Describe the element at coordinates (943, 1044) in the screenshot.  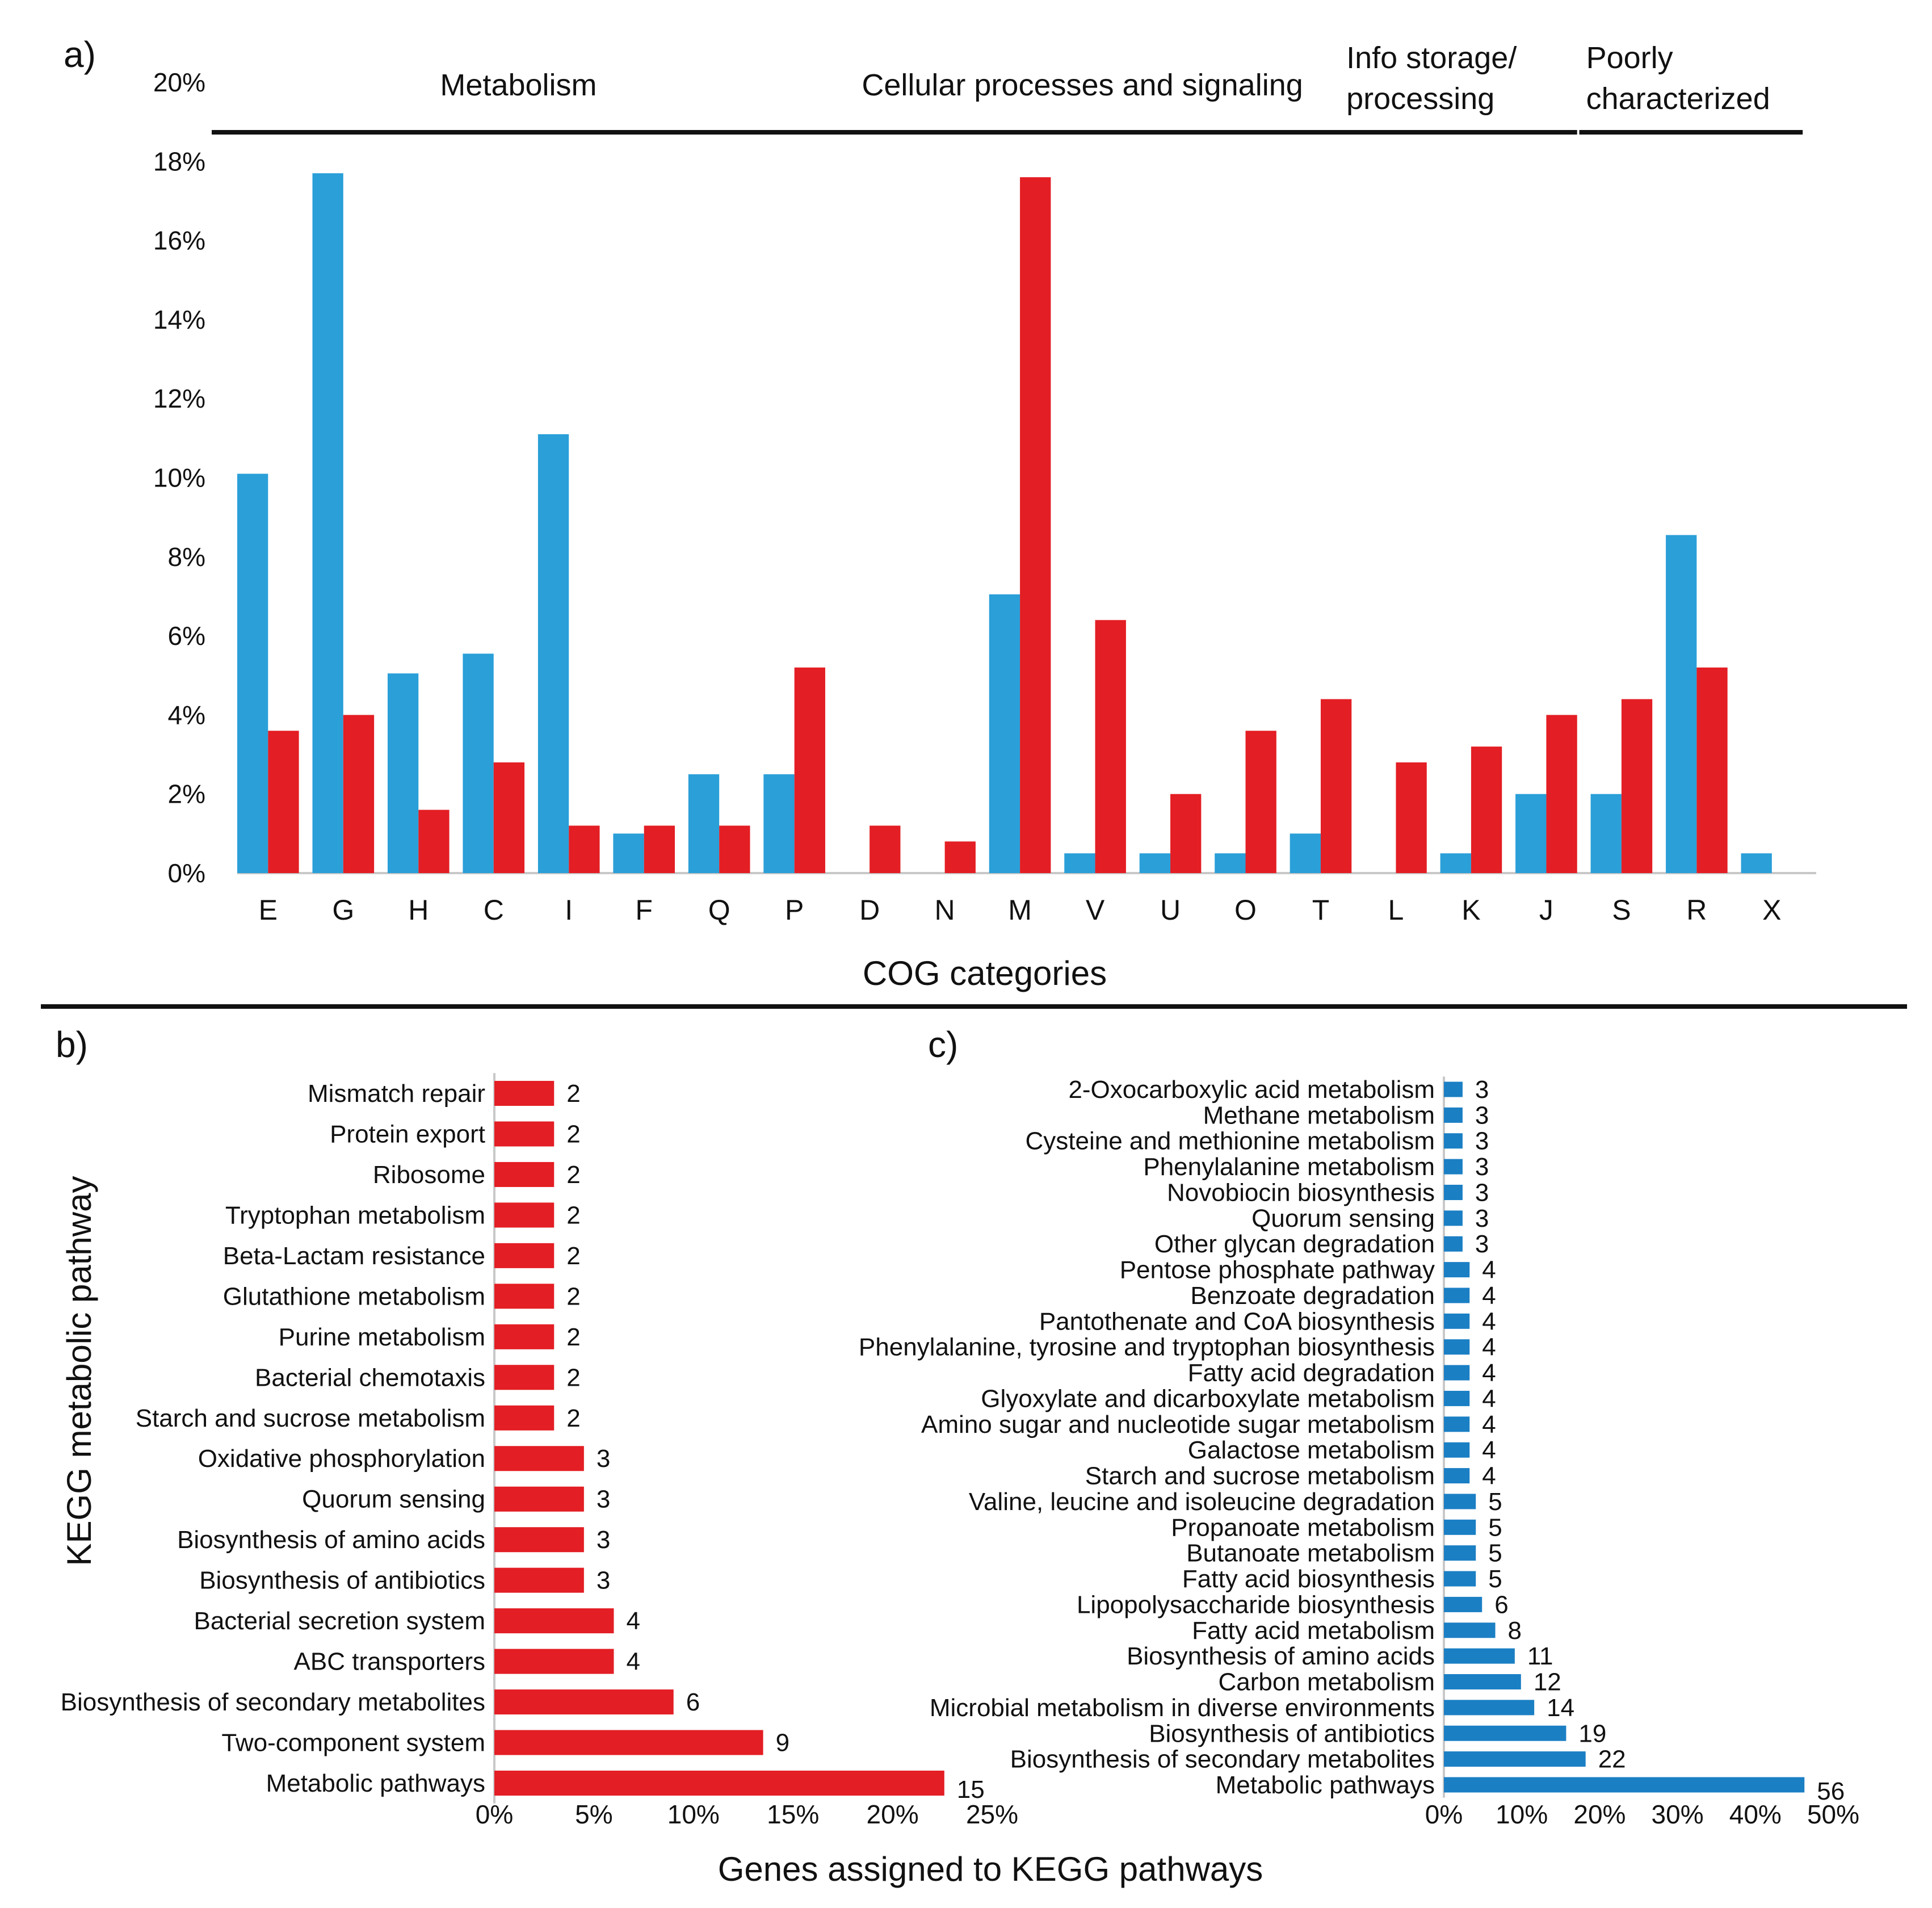
I see `panel-c-label: c)` at that location.